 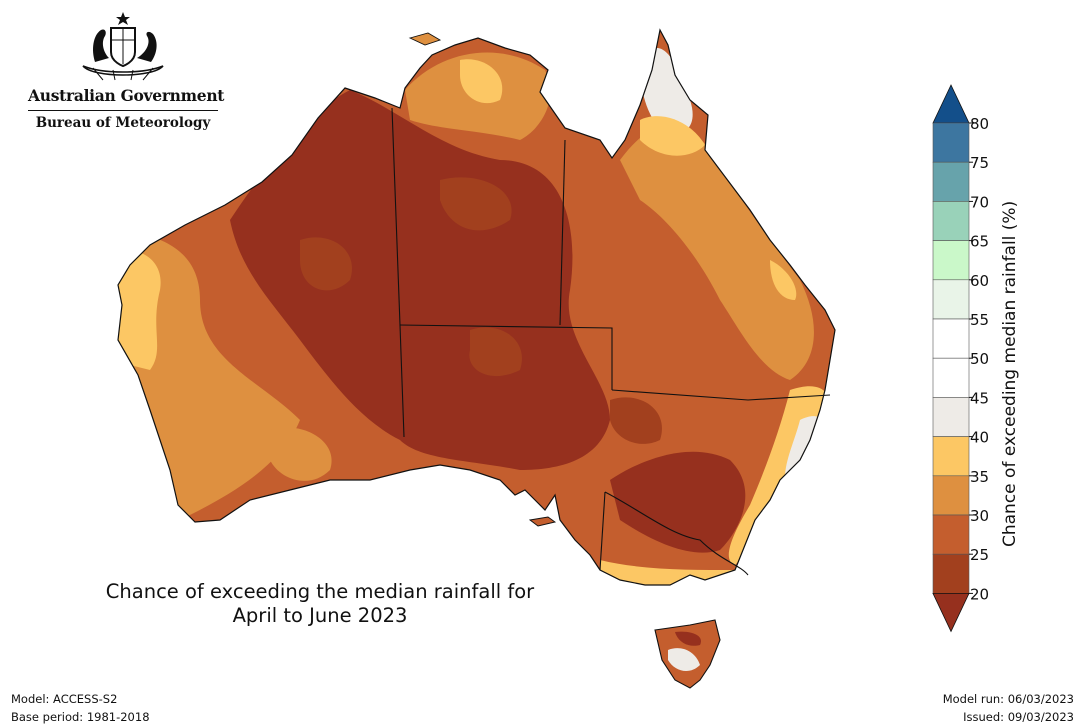 What do you see at coordinates (1010, 373) in the screenshot?
I see `colorbar-title: Chance of exceeding median rainfall (%)` at bounding box center [1010, 373].